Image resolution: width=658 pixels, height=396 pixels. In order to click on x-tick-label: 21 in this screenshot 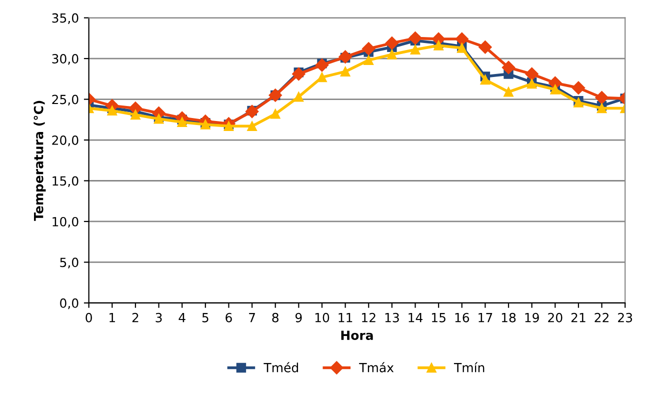, I will do `click(578, 317)`.